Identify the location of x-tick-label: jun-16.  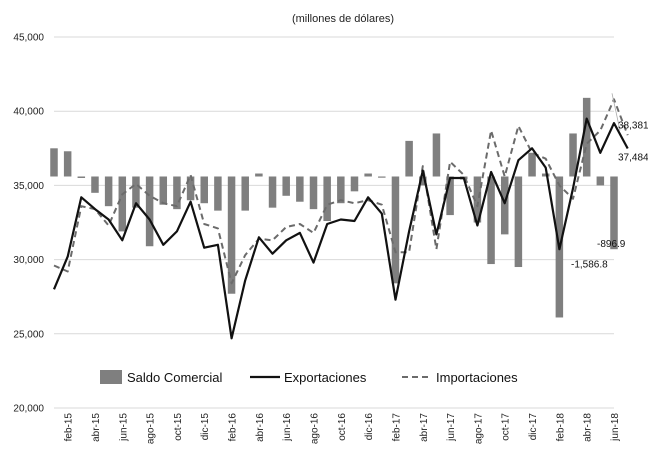
(287, 427).